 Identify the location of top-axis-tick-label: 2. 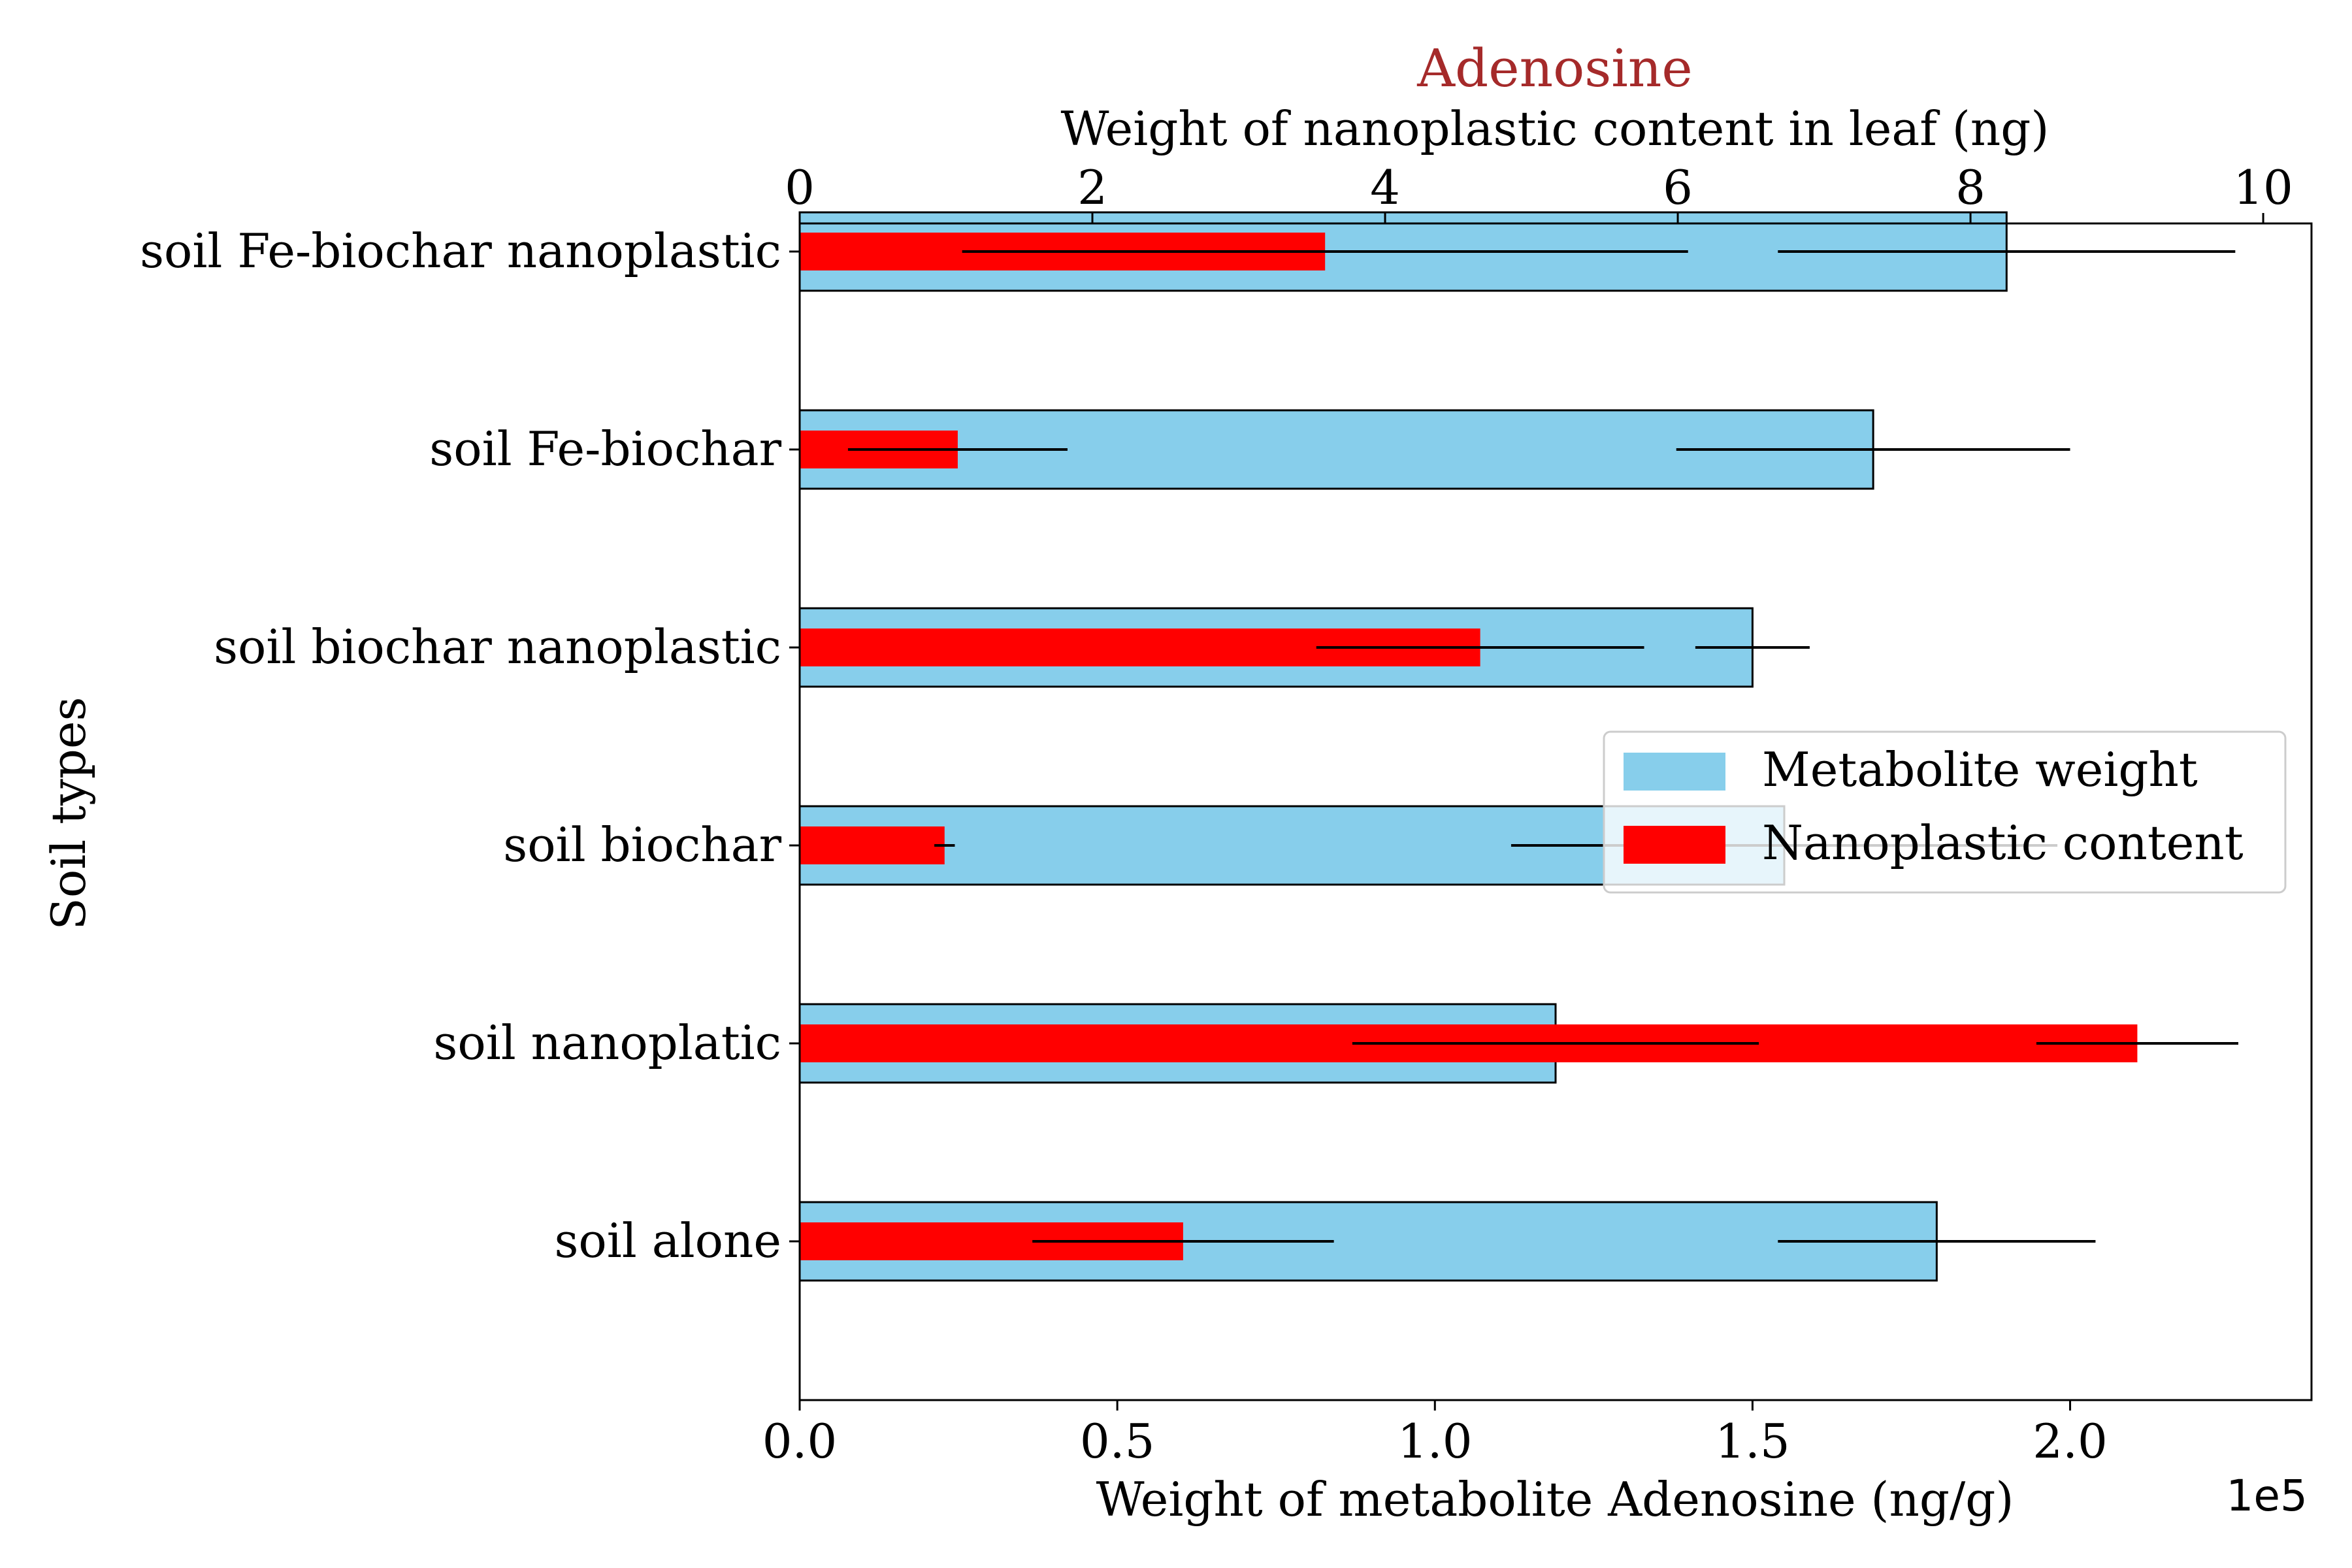
(1092, 187).